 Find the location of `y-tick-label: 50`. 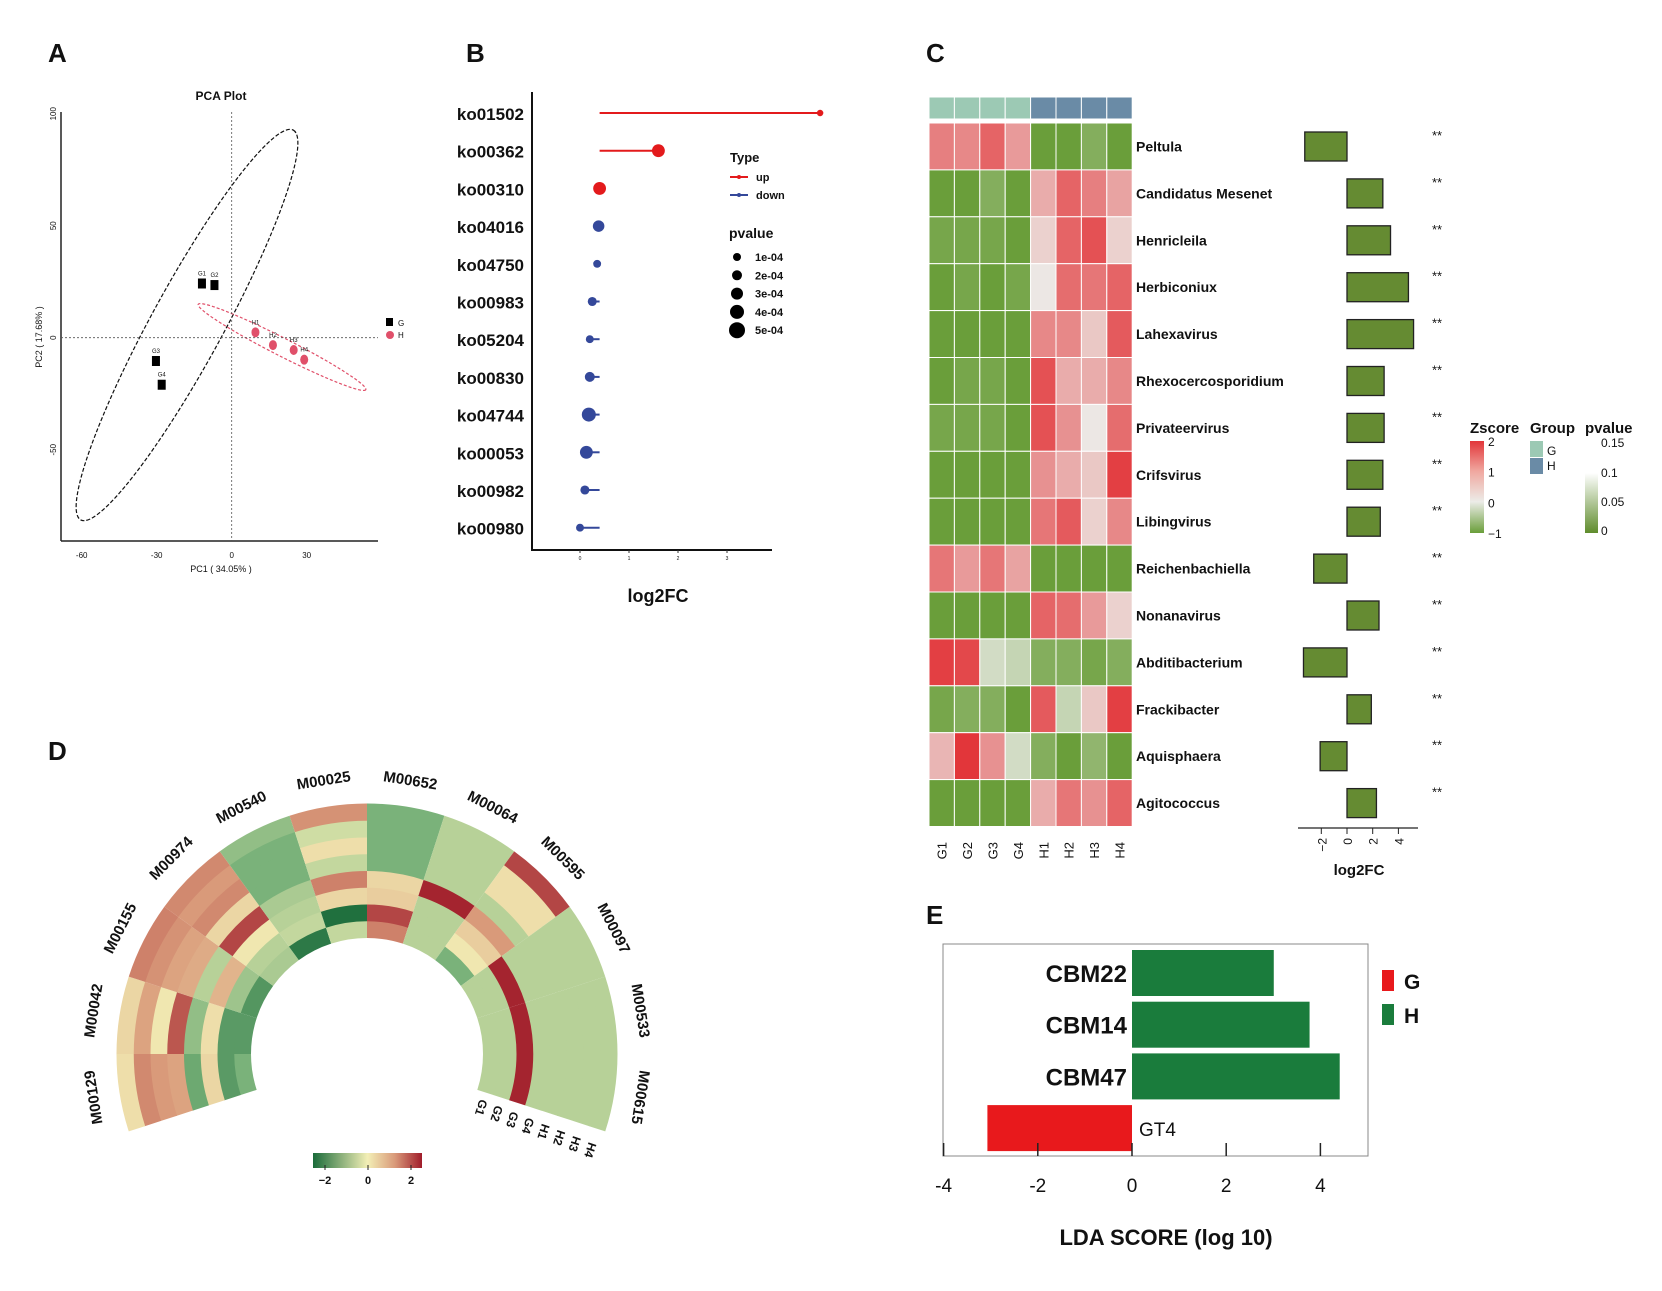

y-tick-label: 50 is located at coordinates (53, 225).